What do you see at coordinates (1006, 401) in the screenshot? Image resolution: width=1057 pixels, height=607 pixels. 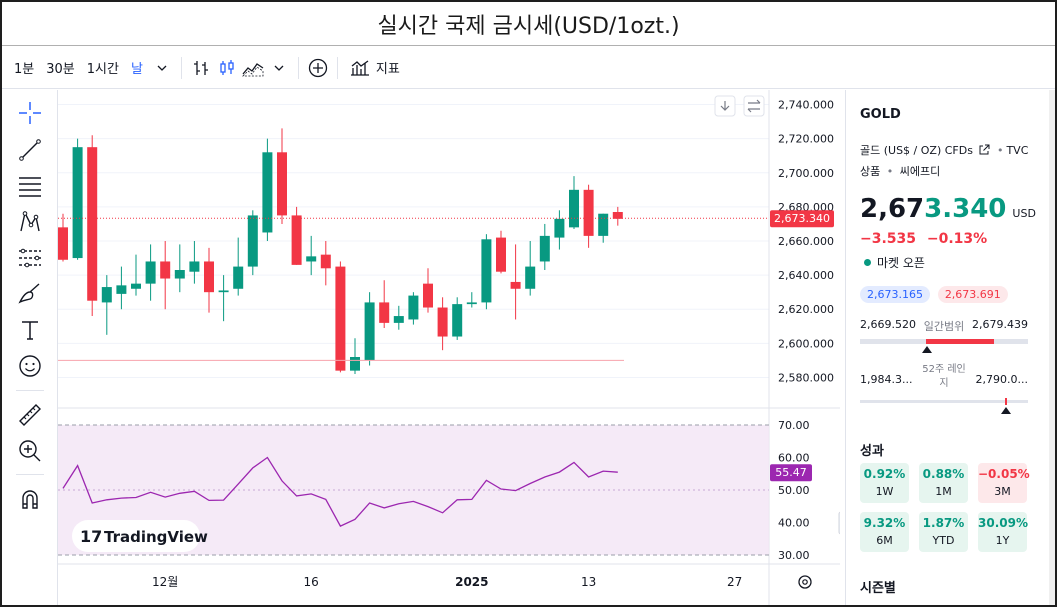 I see `week52-range-fill` at bounding box center [1006, 401].